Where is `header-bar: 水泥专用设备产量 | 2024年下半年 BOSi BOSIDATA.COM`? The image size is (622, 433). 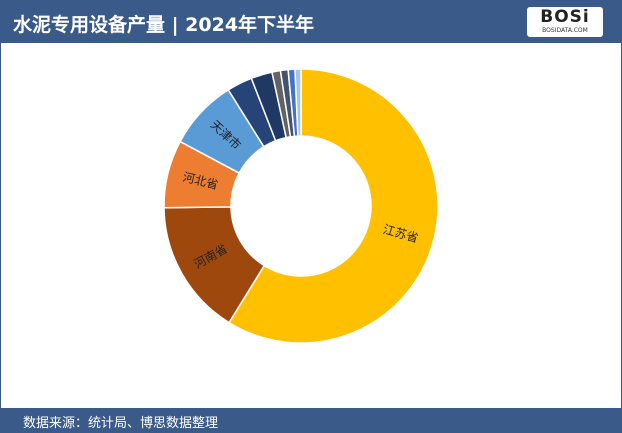
header-bar: 水泥专用设备产量 | 2024年下半年 BOSi BOSIDATA.COM is located at coordinates (311, 22).